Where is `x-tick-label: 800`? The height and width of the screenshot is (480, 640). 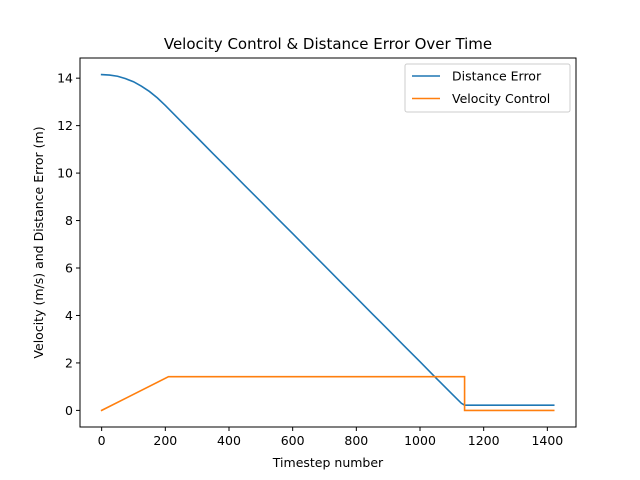 x-tick-label: 800 is located at coordinates (356, 440).